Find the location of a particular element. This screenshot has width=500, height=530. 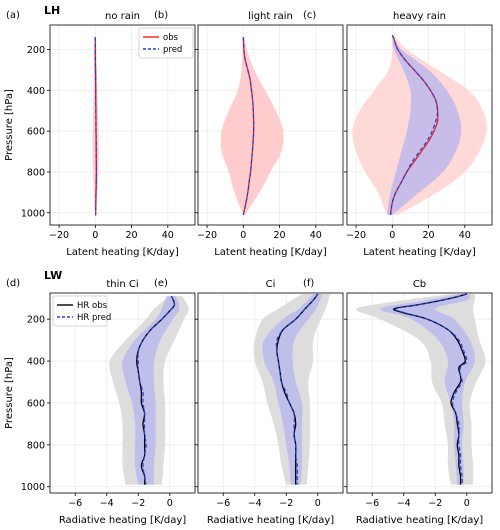

panel-label: (a) is located at coordinates (13, 15).